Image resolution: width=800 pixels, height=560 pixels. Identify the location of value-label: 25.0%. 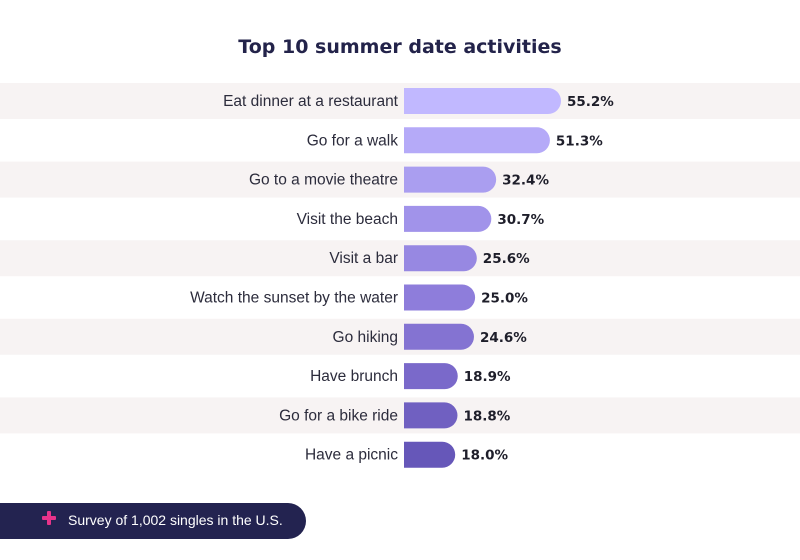
(504, 299).